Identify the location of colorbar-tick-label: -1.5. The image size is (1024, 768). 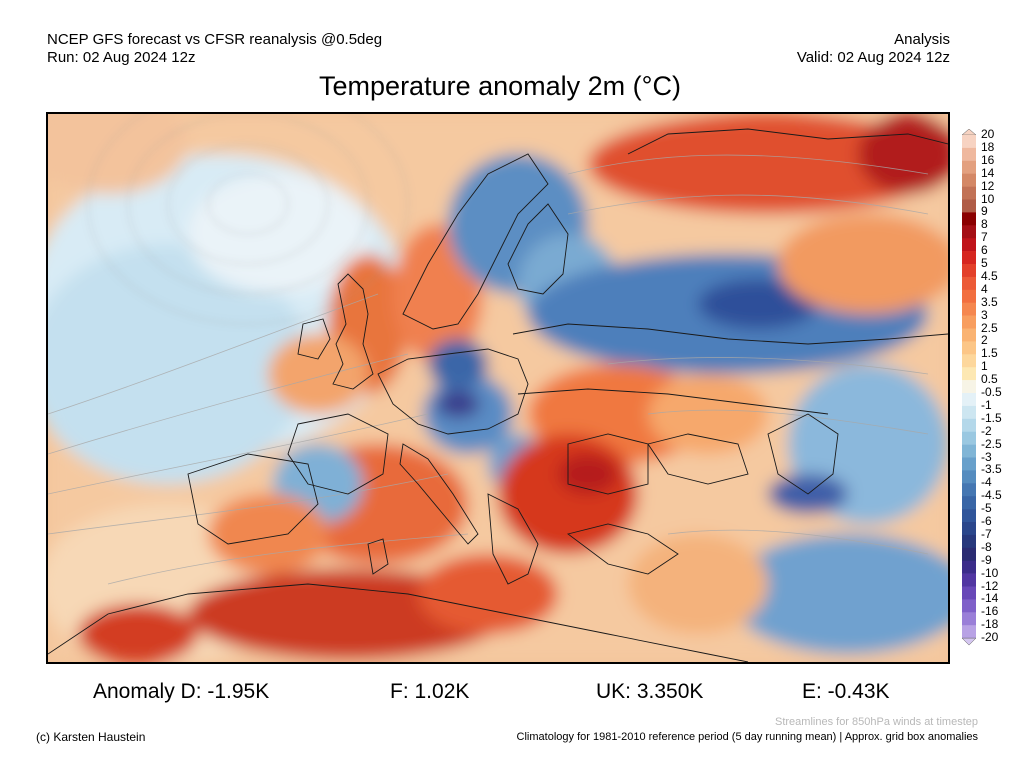
(991, 417).